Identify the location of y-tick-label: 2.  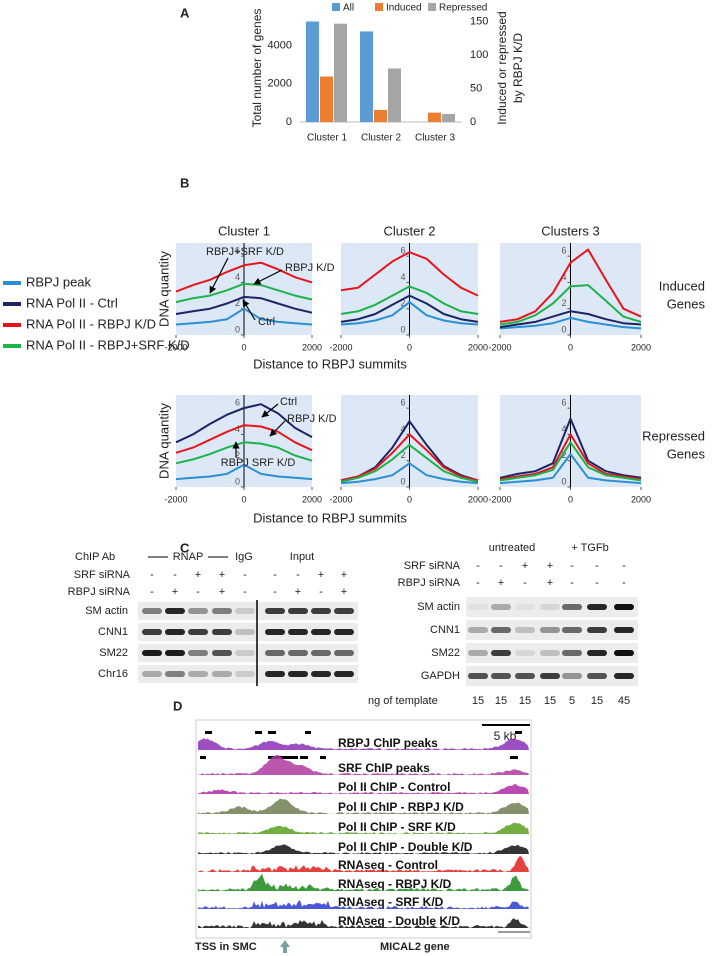
(237, 303).